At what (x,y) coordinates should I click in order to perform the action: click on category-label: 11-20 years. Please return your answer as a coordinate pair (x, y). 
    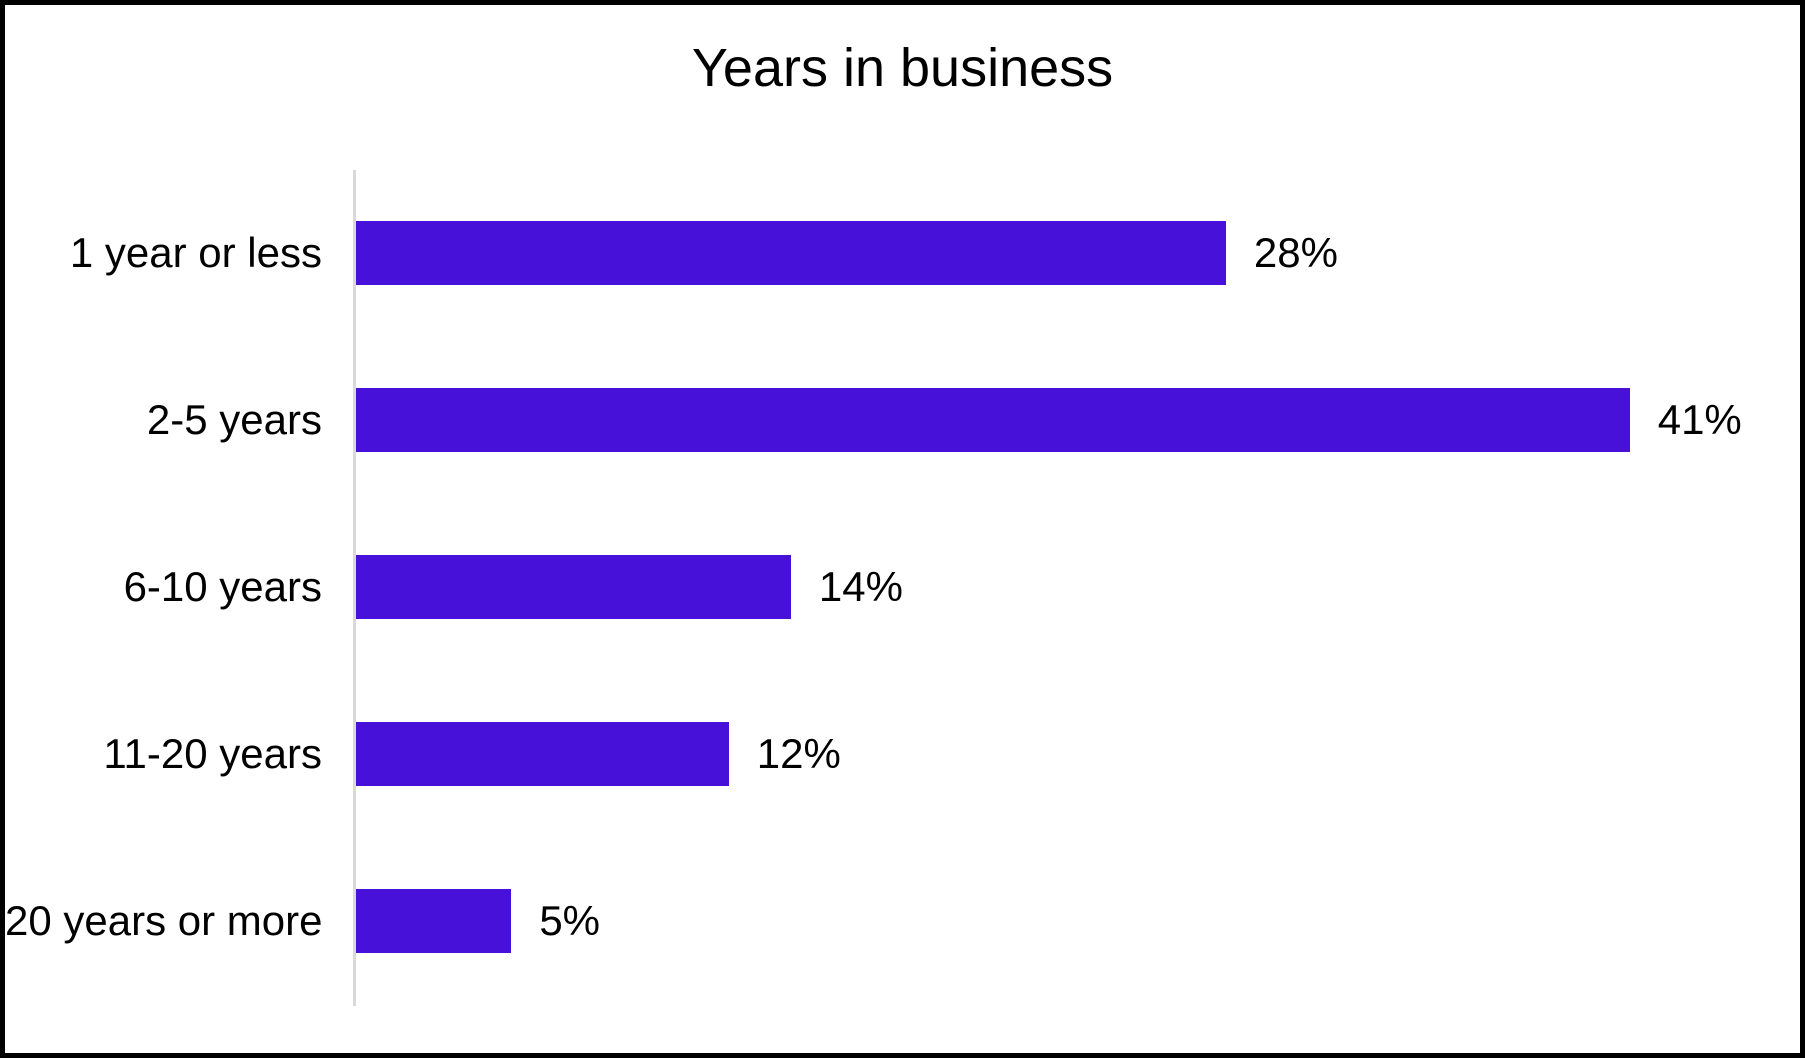
    Looking at the image, I should click on (212, 753).